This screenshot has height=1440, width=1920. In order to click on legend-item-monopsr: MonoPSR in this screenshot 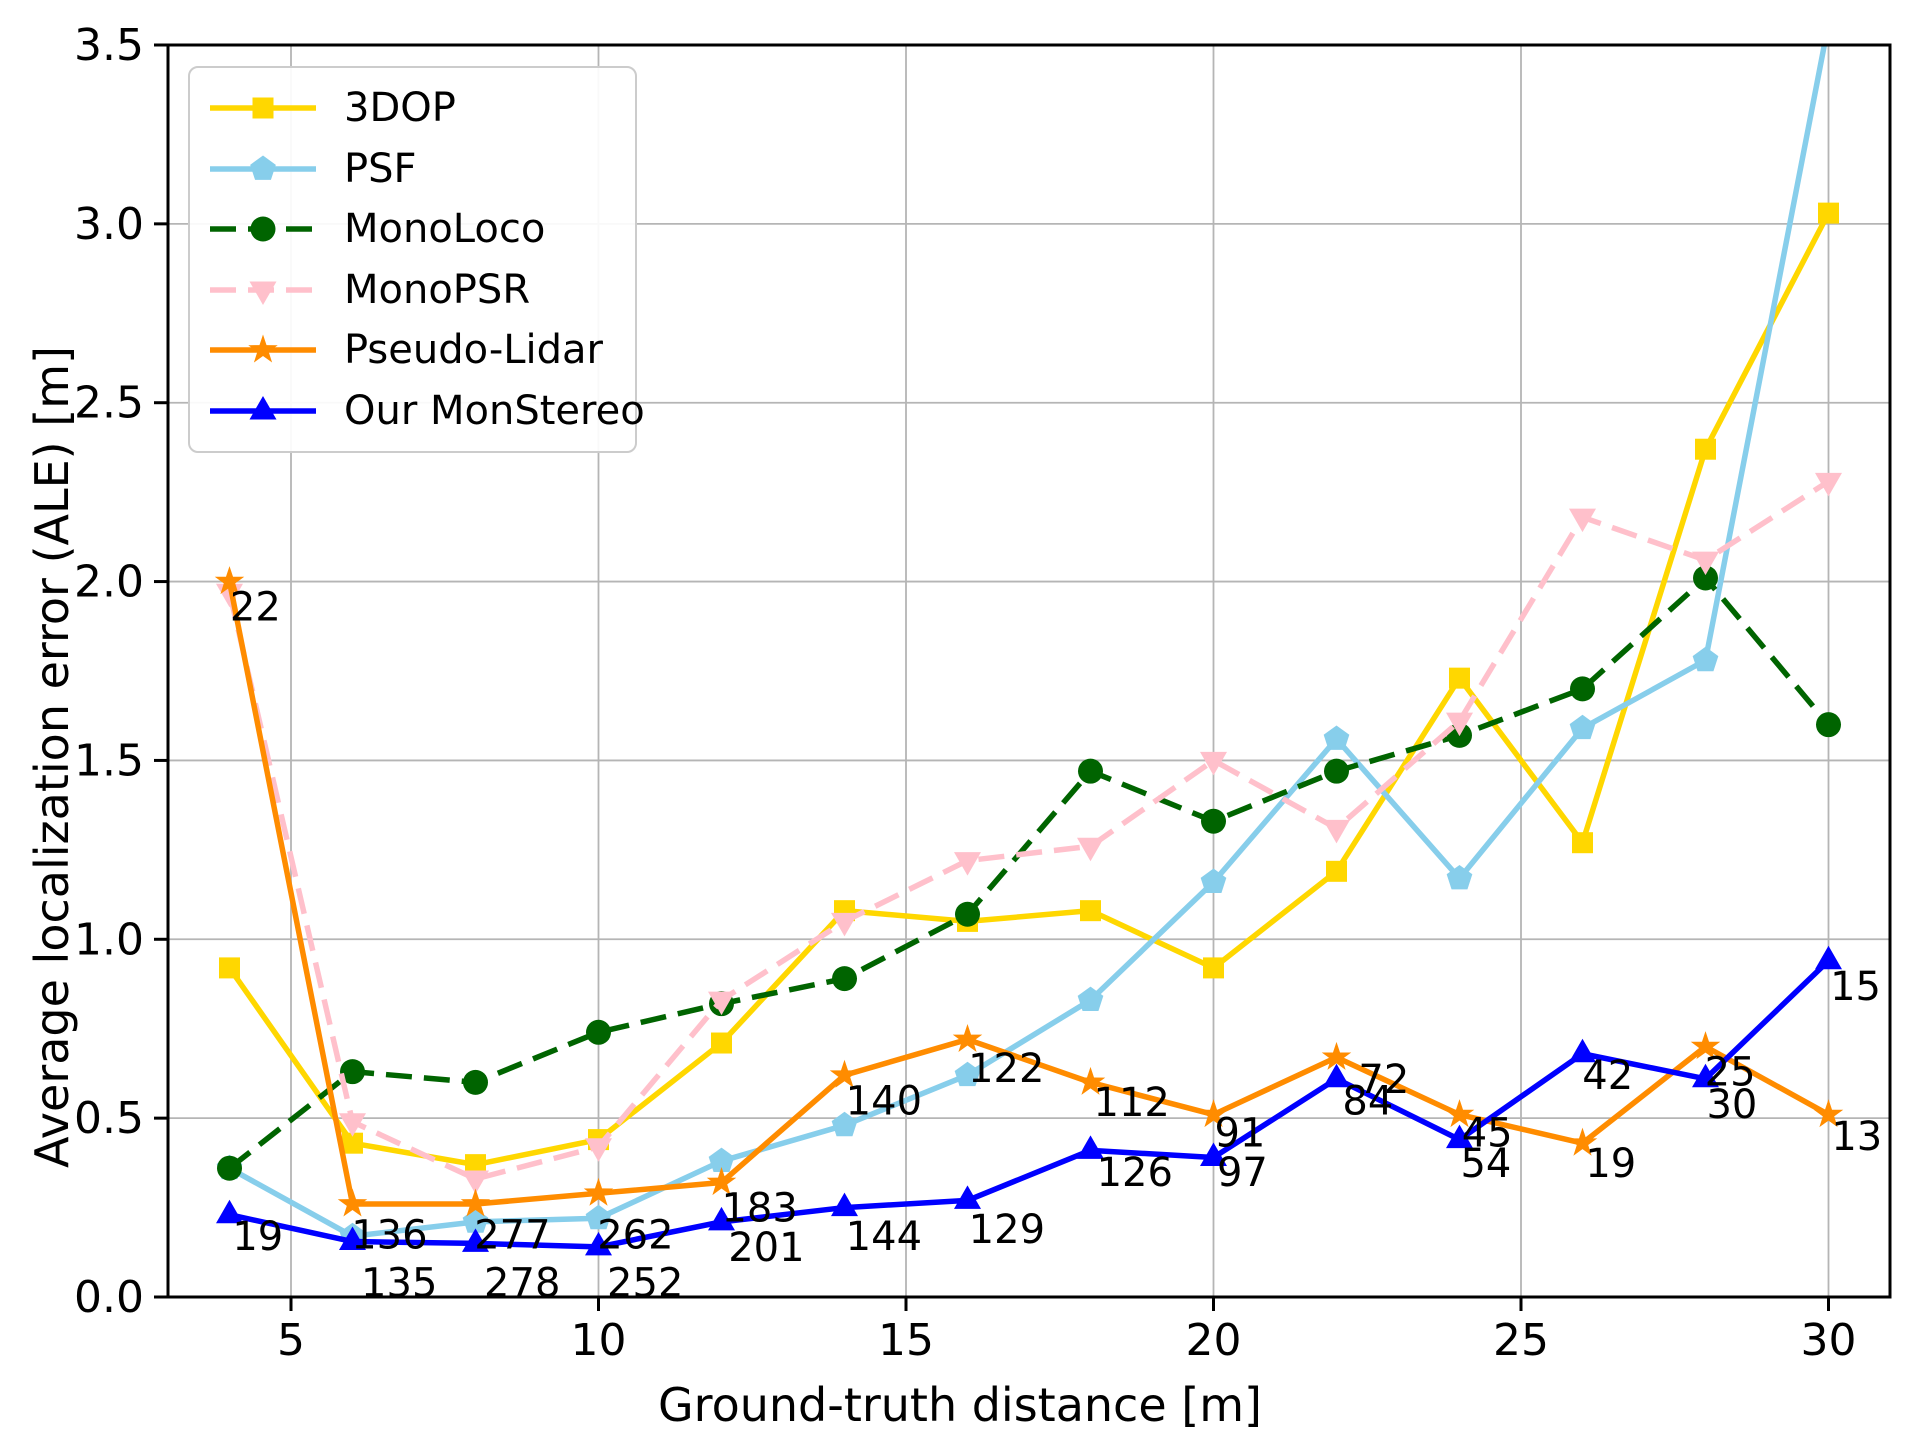, I will do `click(419, 290)`.